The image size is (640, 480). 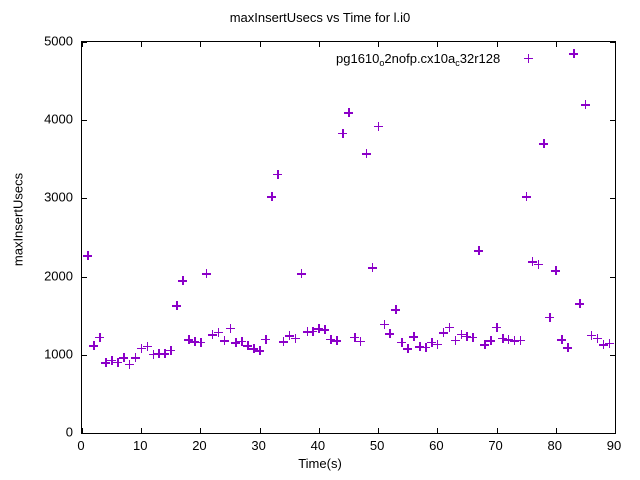 I want to click on x-axis-tick-label: 30, so click(x=258, y=445).